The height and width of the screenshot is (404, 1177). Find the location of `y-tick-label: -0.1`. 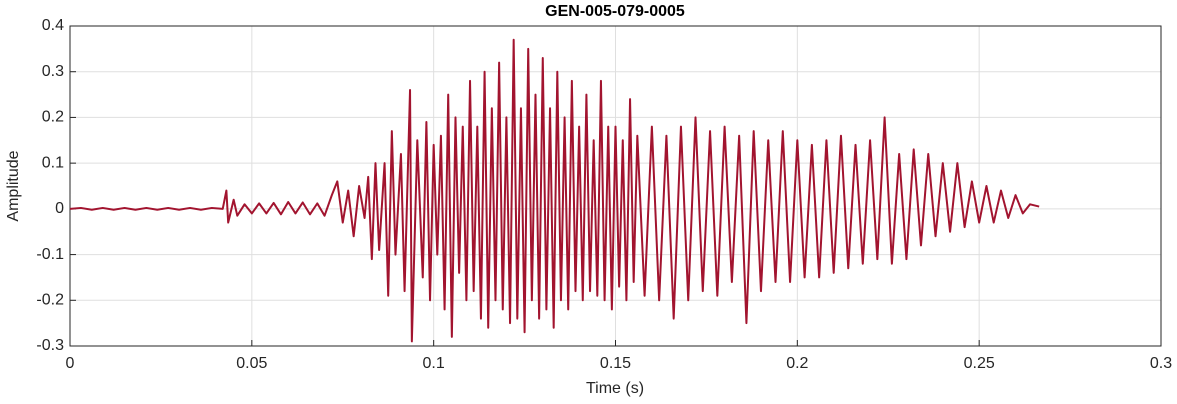

y-tick-label: -0.1 is located at coordinates (50, 254).